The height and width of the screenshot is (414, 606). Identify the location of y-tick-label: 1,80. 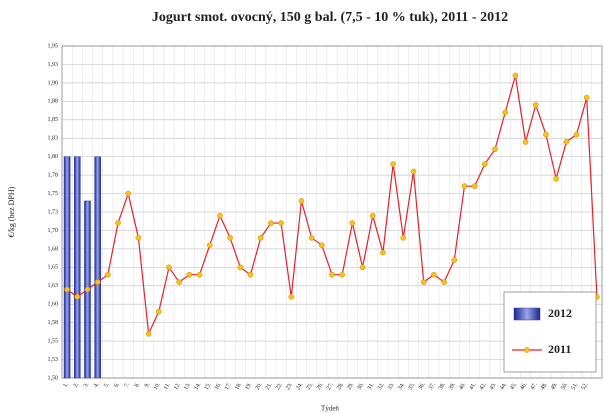
(53, 157).